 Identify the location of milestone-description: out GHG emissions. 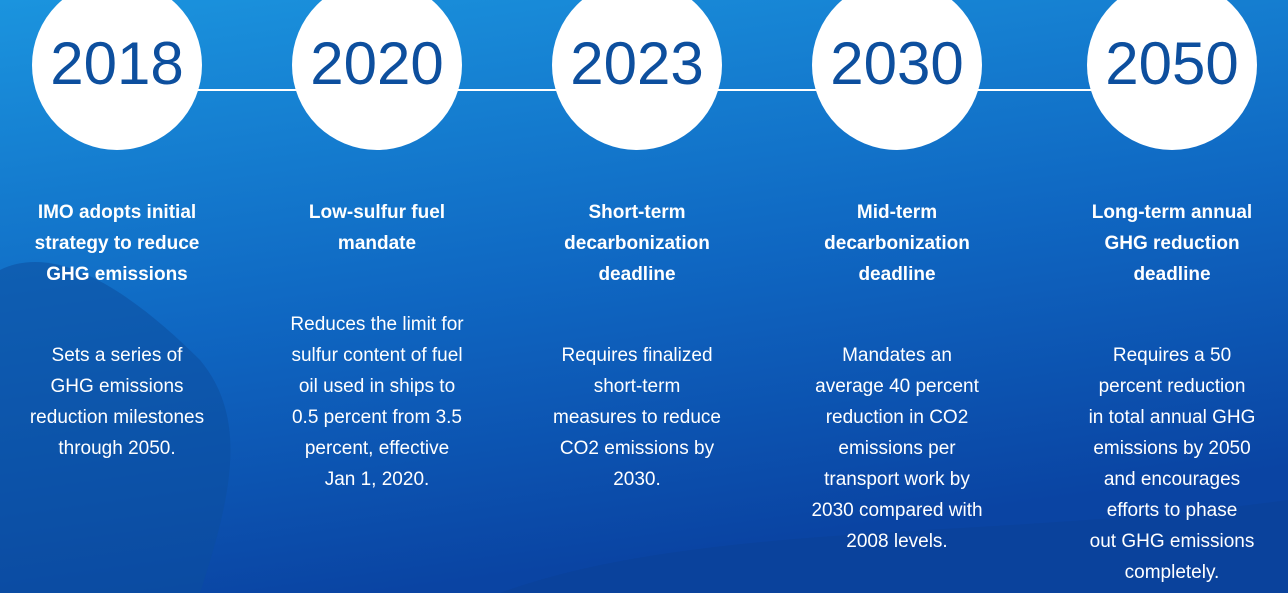
(1172, 541).